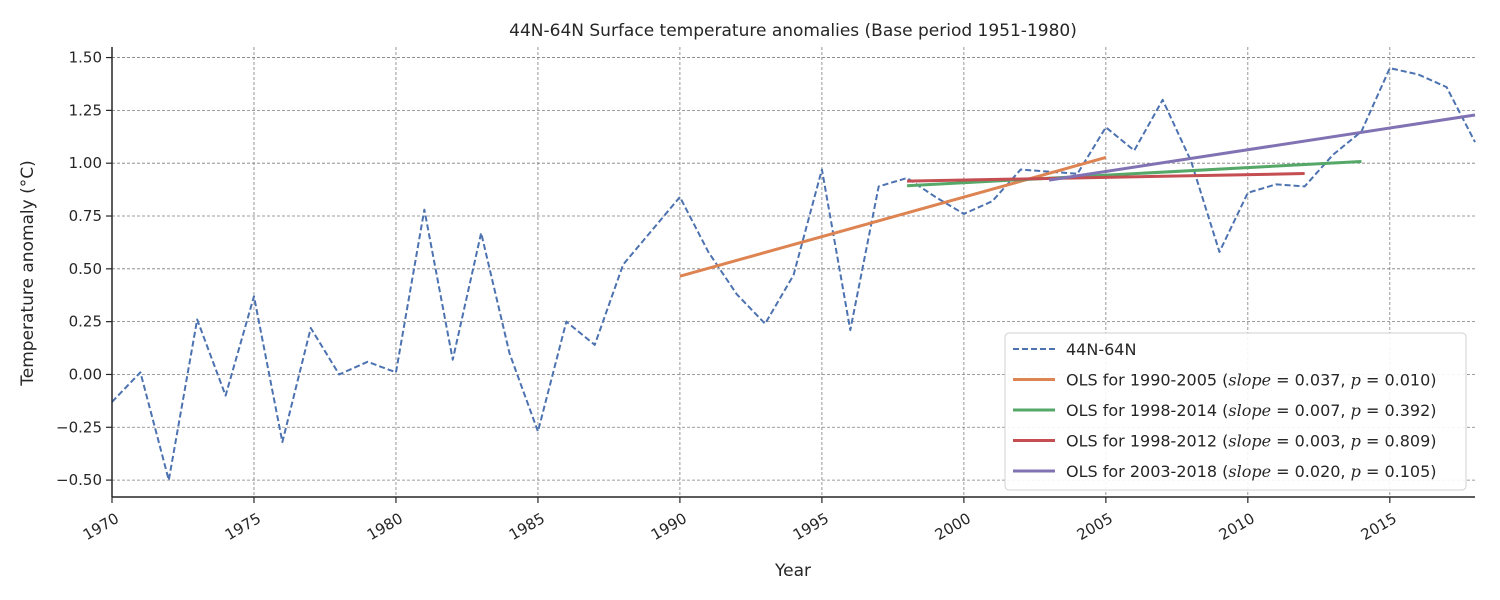 The image size is (1500, 600). Describe the element at coordinates (385, 526) in the screenshot. I see `x-tick-label: 1980` at that location.